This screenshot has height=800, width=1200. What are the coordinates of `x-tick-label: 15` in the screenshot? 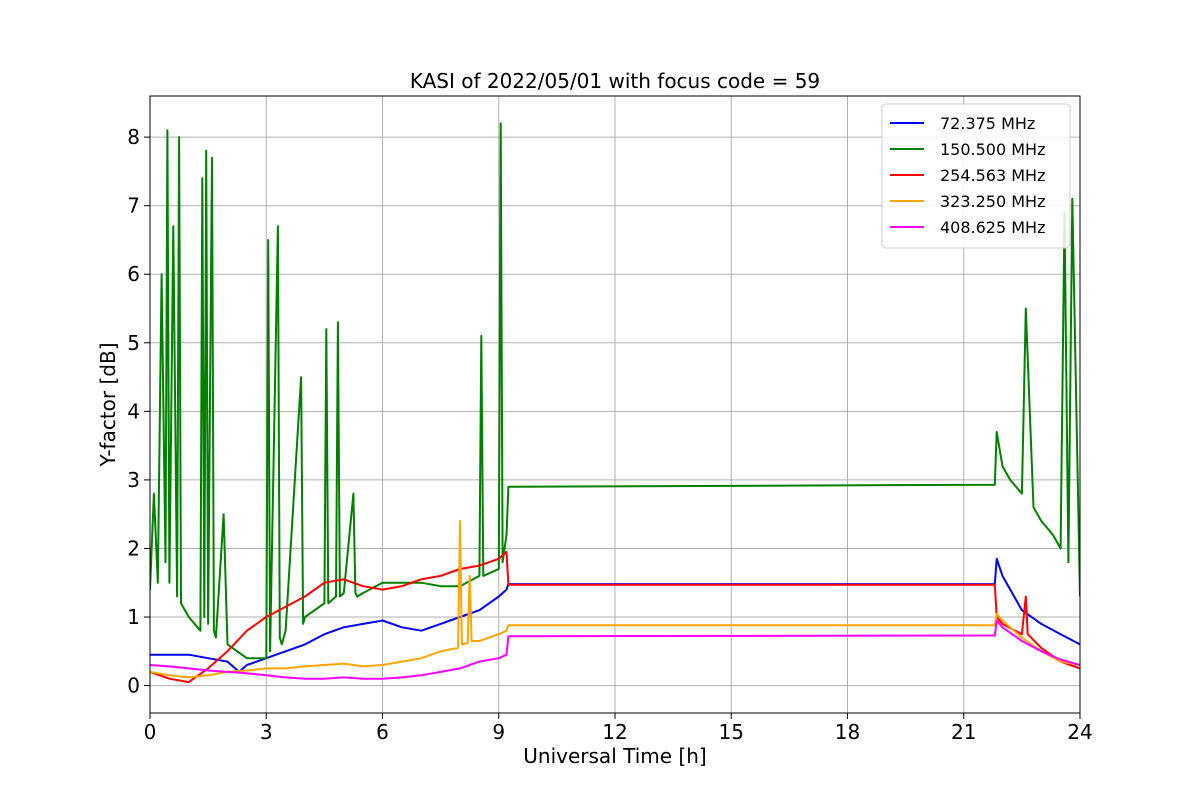 It's located at (731, 732).